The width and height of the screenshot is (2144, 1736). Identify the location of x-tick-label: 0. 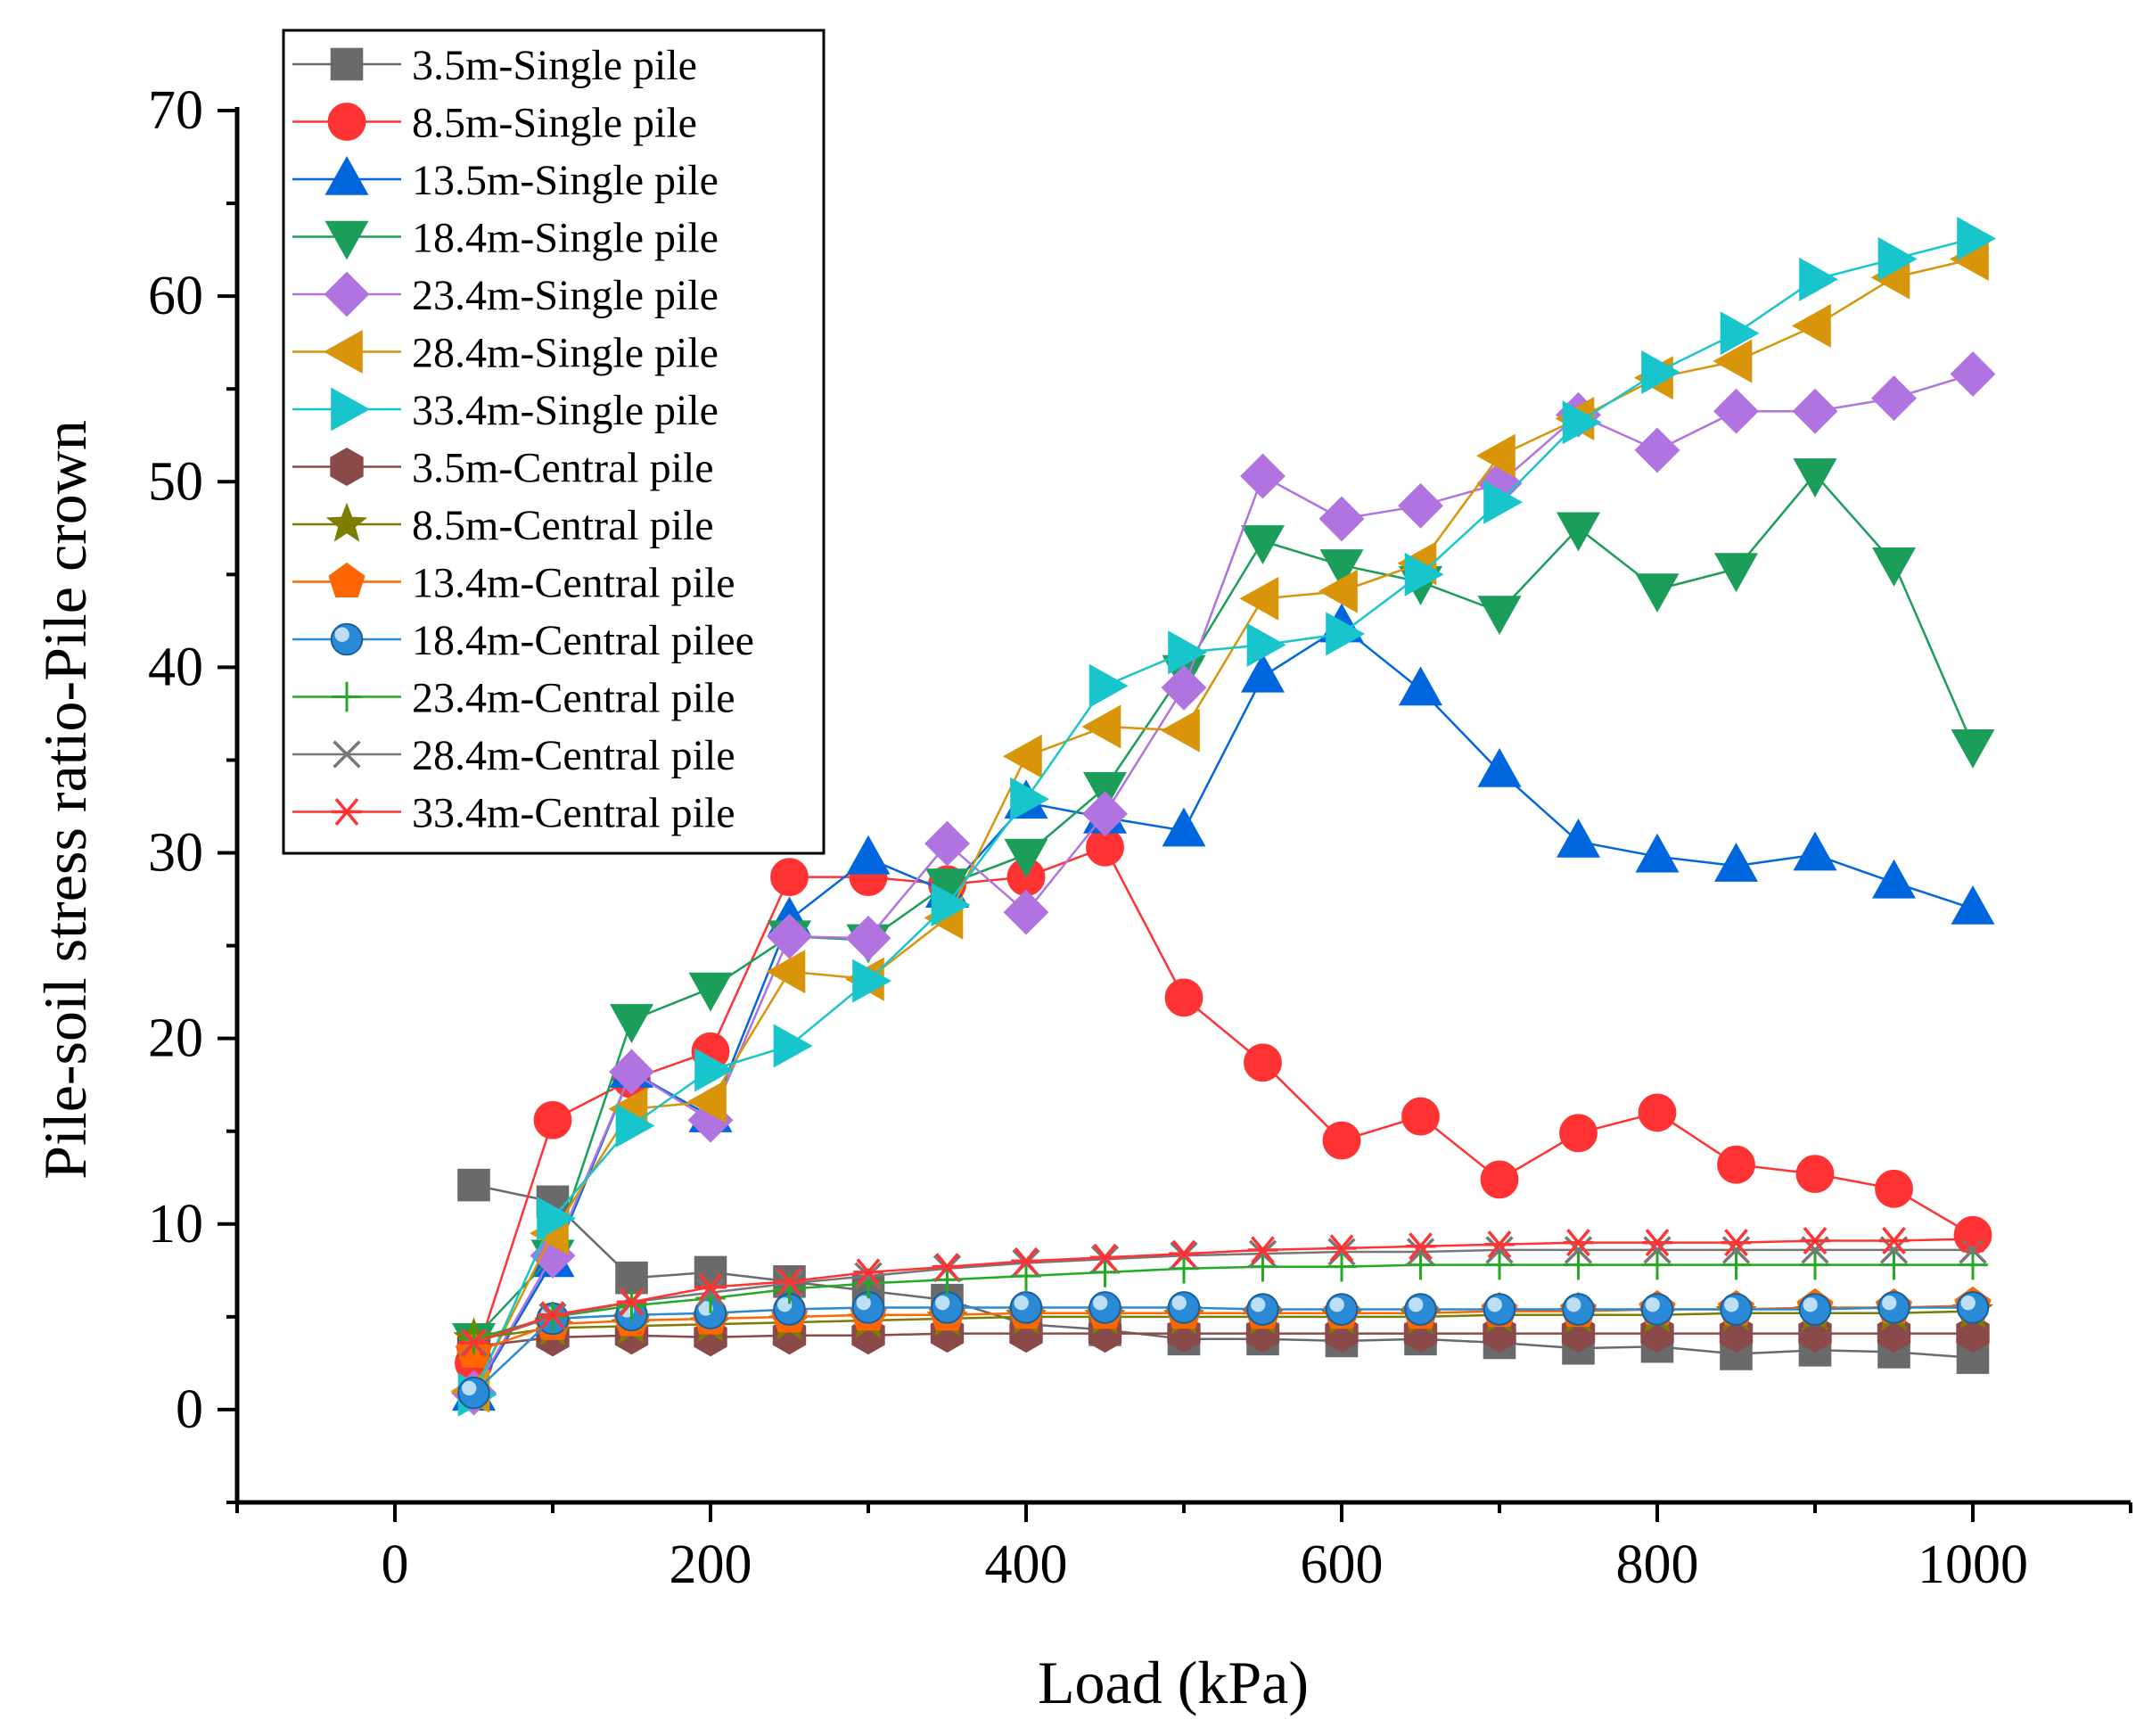
(396, 1565).